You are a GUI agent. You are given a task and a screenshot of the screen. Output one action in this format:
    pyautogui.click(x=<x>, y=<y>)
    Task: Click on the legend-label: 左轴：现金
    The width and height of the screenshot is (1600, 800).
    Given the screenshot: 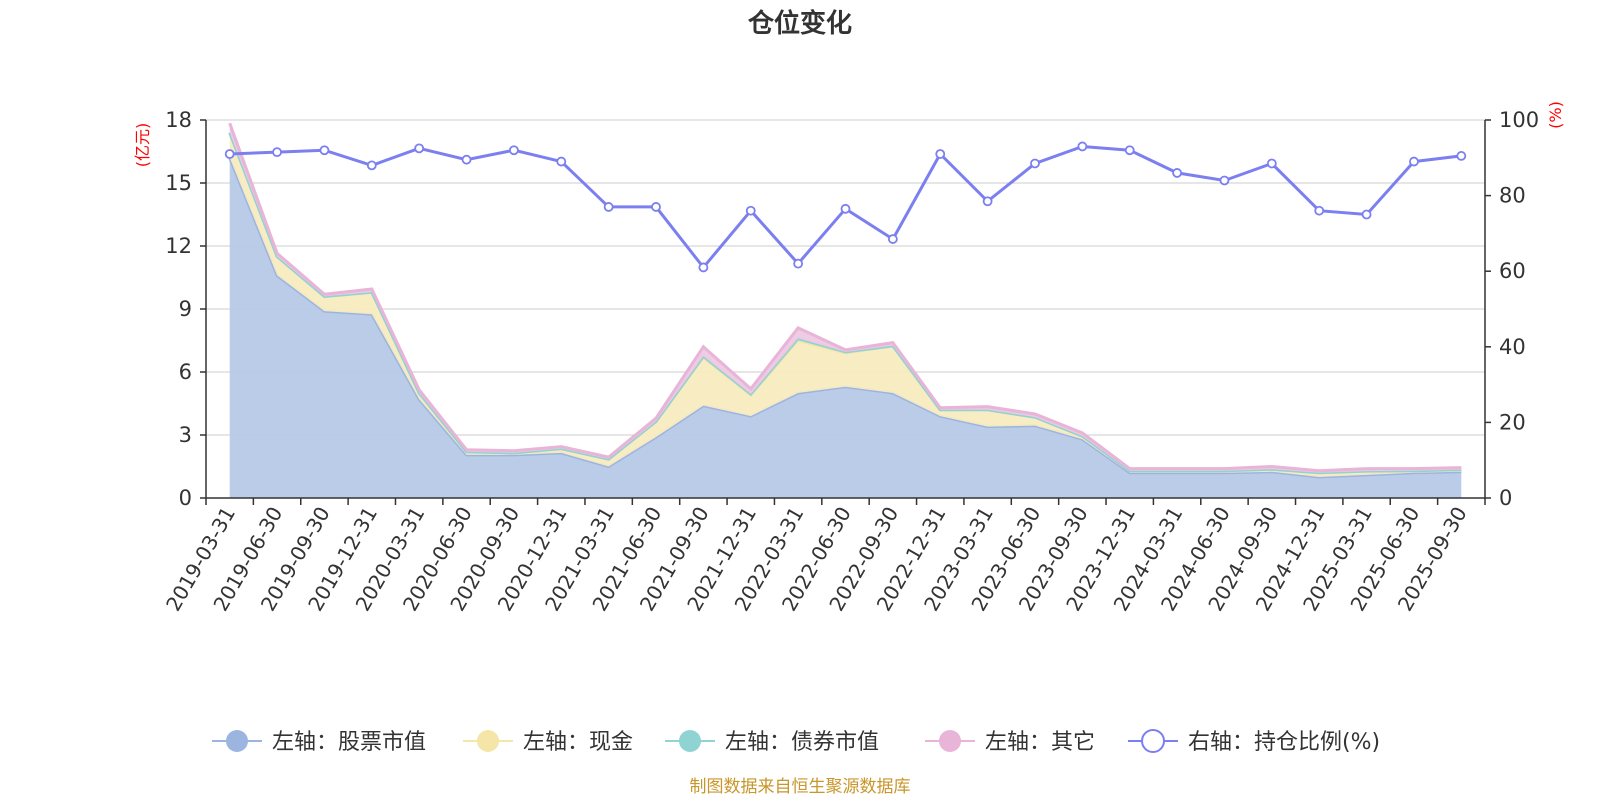 What is the action you would take?
    pyautogui.click(x=578, y=742)
    